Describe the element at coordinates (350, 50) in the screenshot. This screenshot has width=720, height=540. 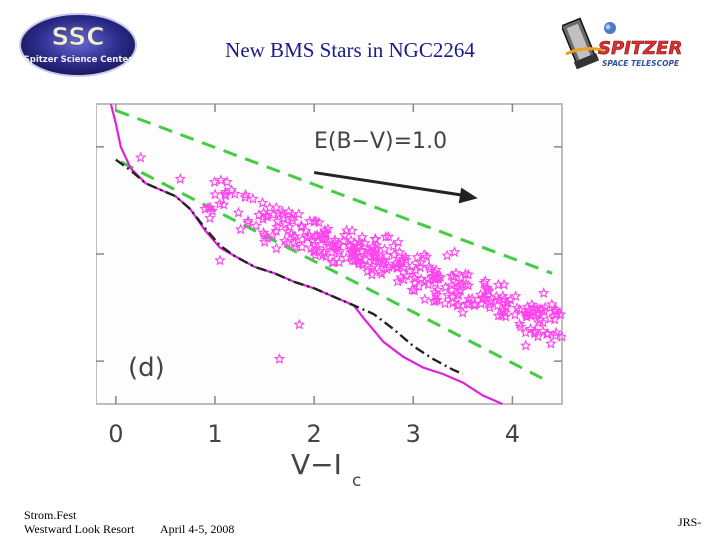
I see `slide-title: New BMS Stars in NGC2264` at that location.